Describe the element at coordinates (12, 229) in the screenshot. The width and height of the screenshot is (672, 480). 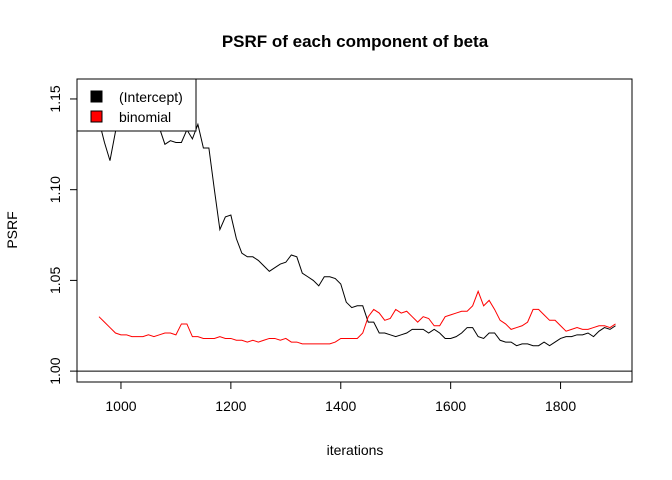
I see `y-axis-label: PSRF` at that location.